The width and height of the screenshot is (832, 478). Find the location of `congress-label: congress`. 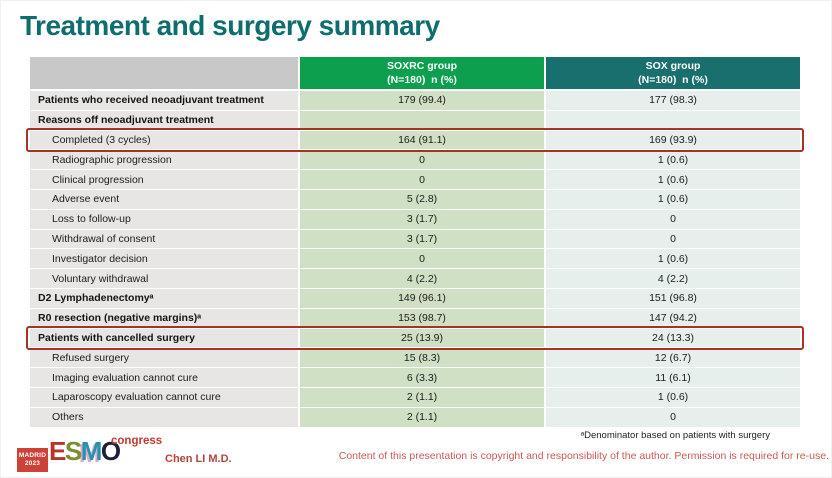

congress-label: congress is located at coordinates (137, 441).